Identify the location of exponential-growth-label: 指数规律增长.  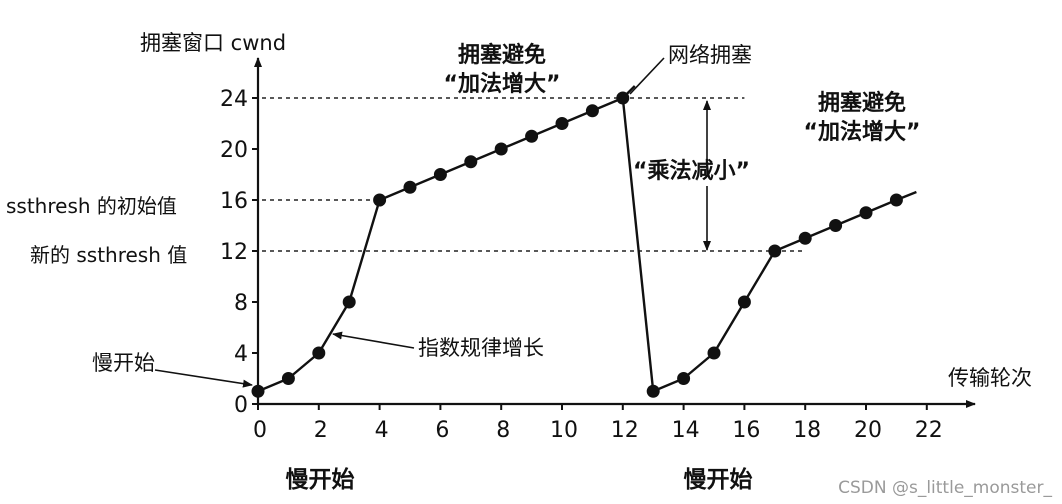
(481, 348).